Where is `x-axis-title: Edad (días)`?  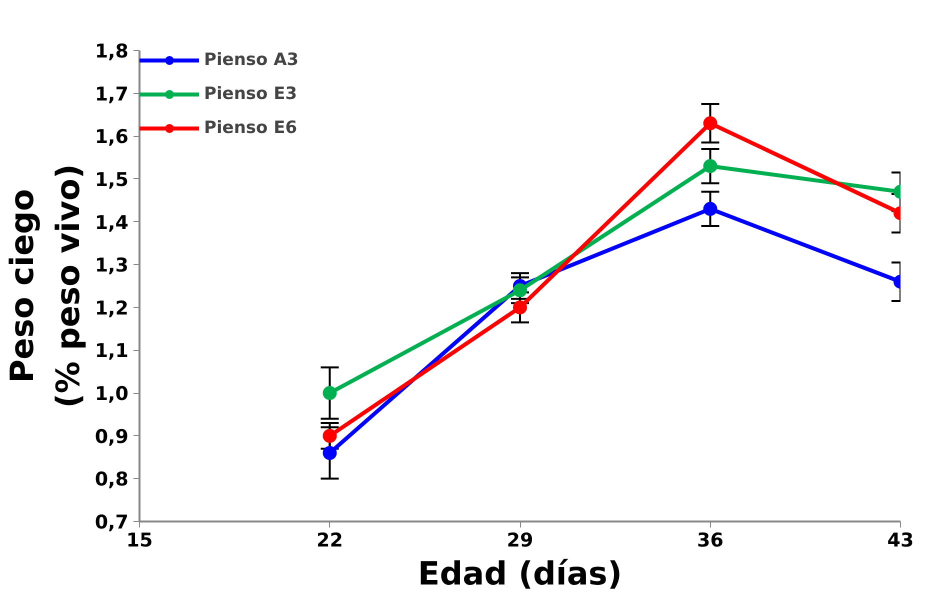
x-axis-title: Edad (días) is located at coordinates (520, 573).